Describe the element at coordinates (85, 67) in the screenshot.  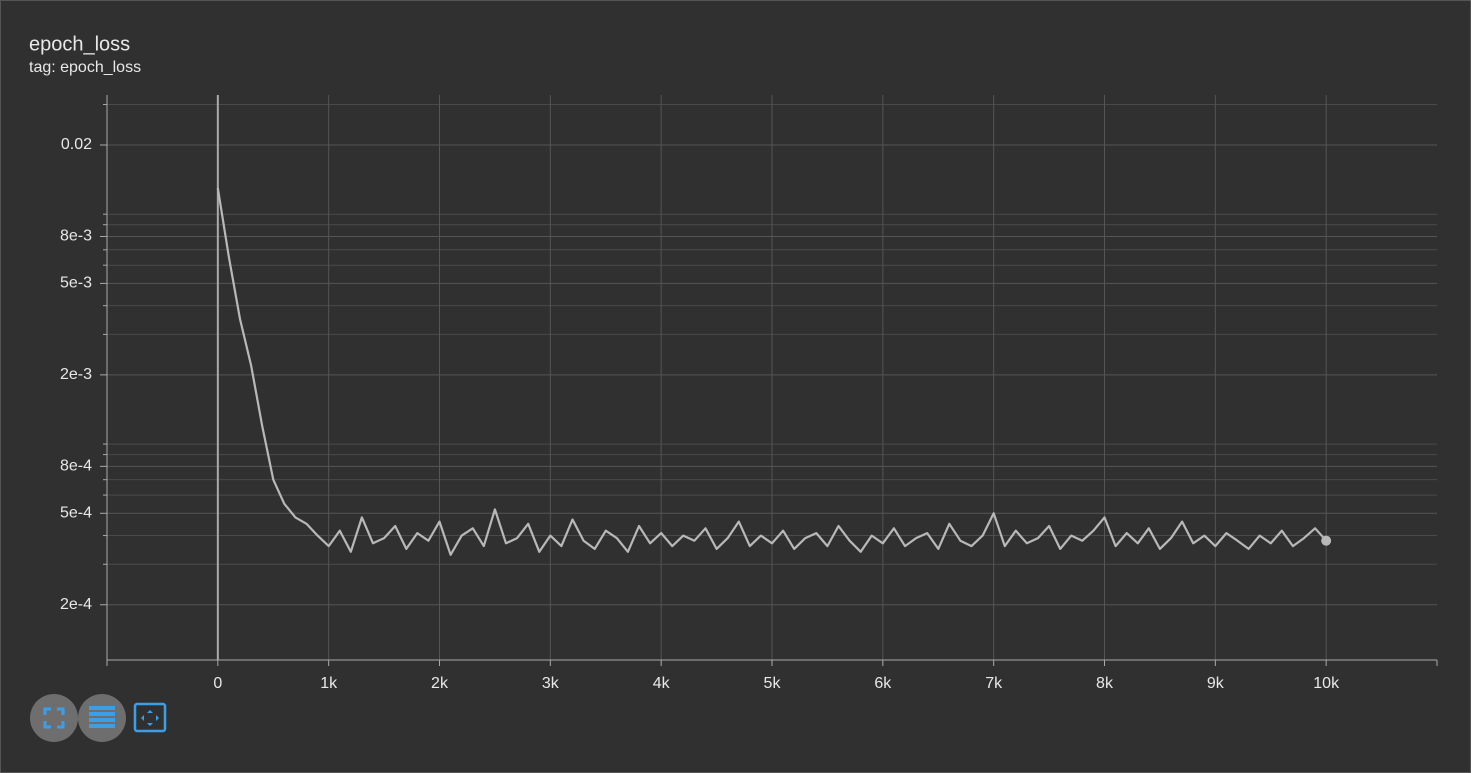
I see `chart-subtitle: tag: epoch_loss` at that location.